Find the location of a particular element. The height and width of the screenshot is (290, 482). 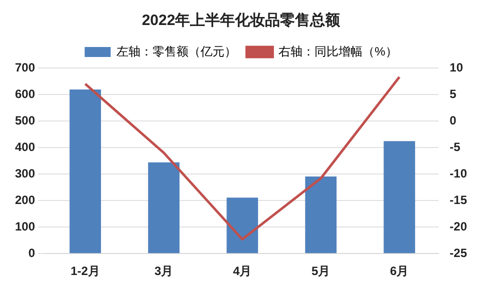

y-tick-label: 300 is located at coordinates (25, 173).